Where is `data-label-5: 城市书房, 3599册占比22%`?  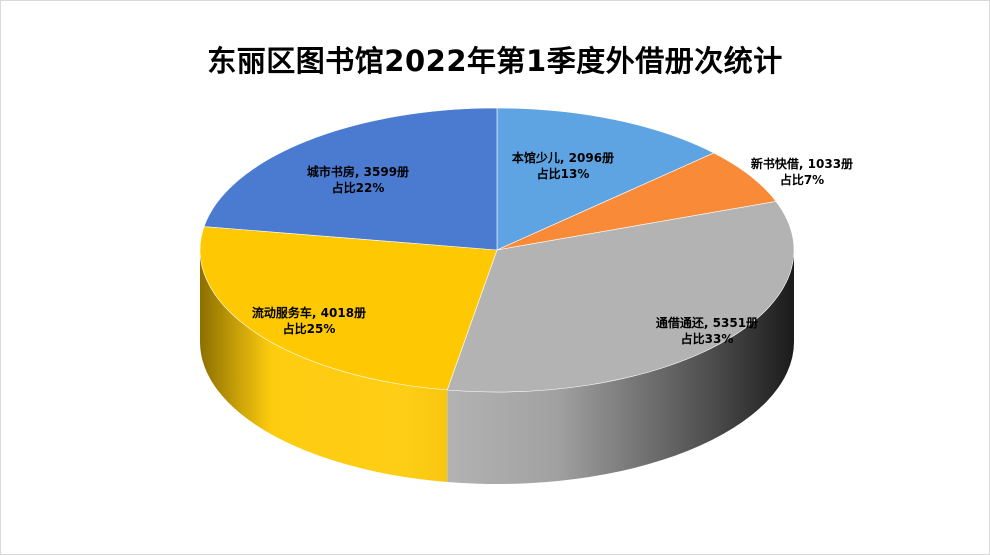 data-label-5: 城市书房, 3599册占比22% is located at coordinates (358, 179).